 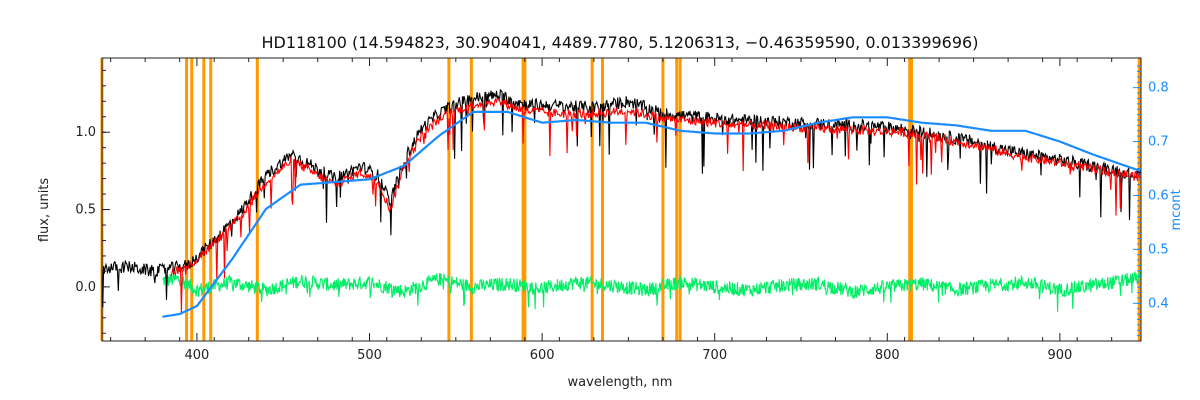 I want to click on x-tick-label: 600, so click(x=542, y=355).